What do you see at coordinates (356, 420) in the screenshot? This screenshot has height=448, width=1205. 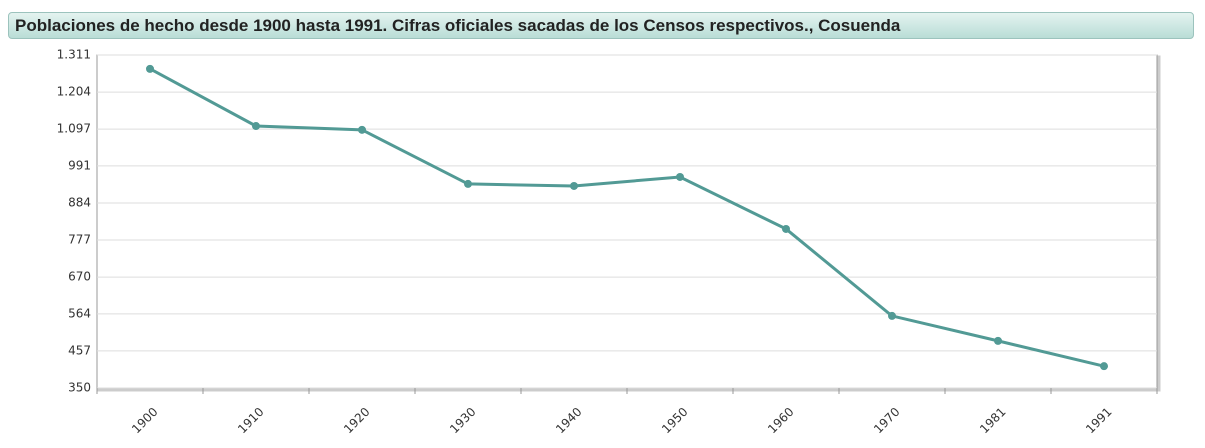 I see `x-tick-label: 1920` at bounding box center [356, 420].